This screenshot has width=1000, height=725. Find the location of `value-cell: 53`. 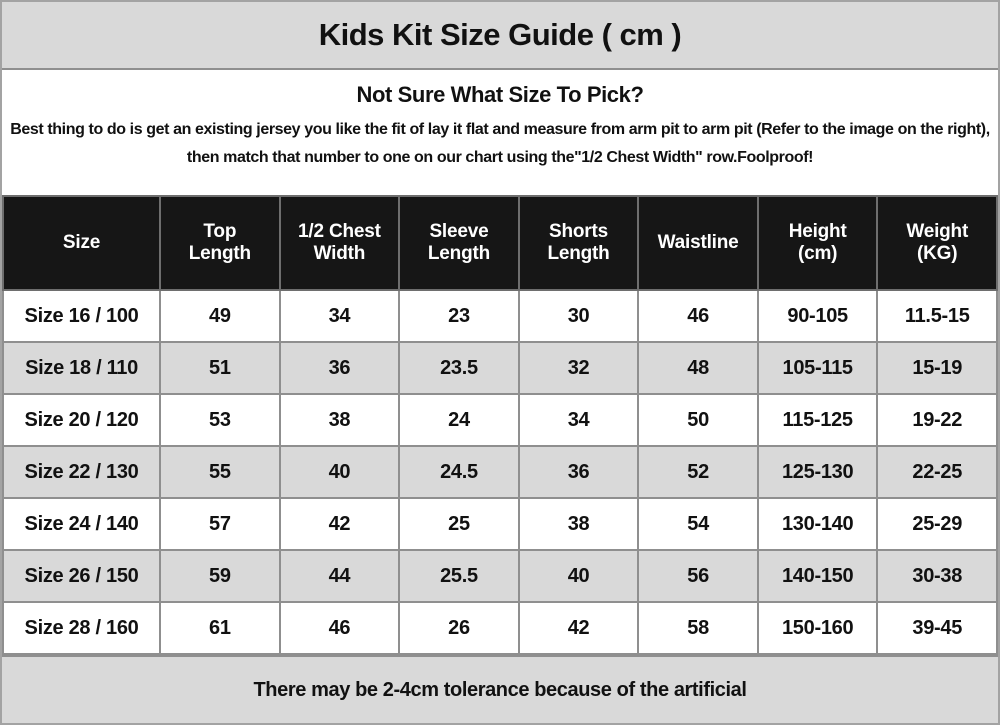

value-cell: 53 is located at coordinates (220, 420).